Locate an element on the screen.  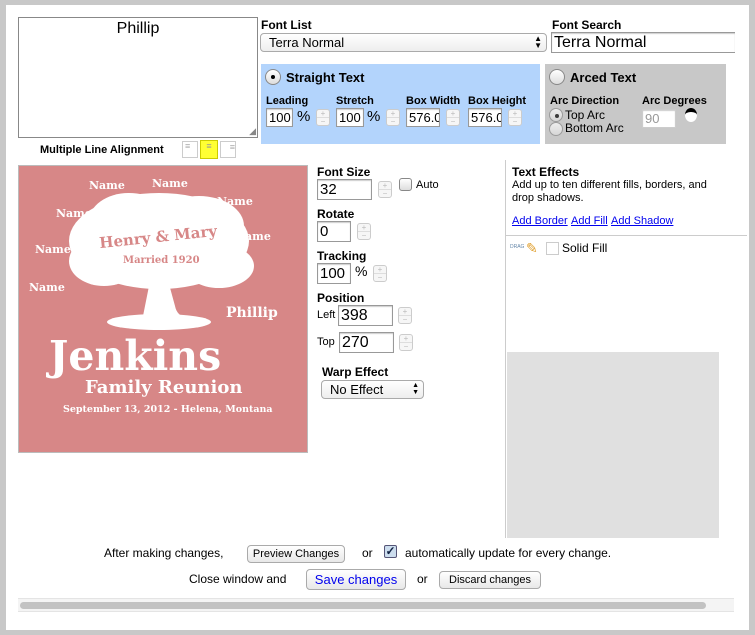
preview-family-name: Jenkins is located at coordinates (135, 356).